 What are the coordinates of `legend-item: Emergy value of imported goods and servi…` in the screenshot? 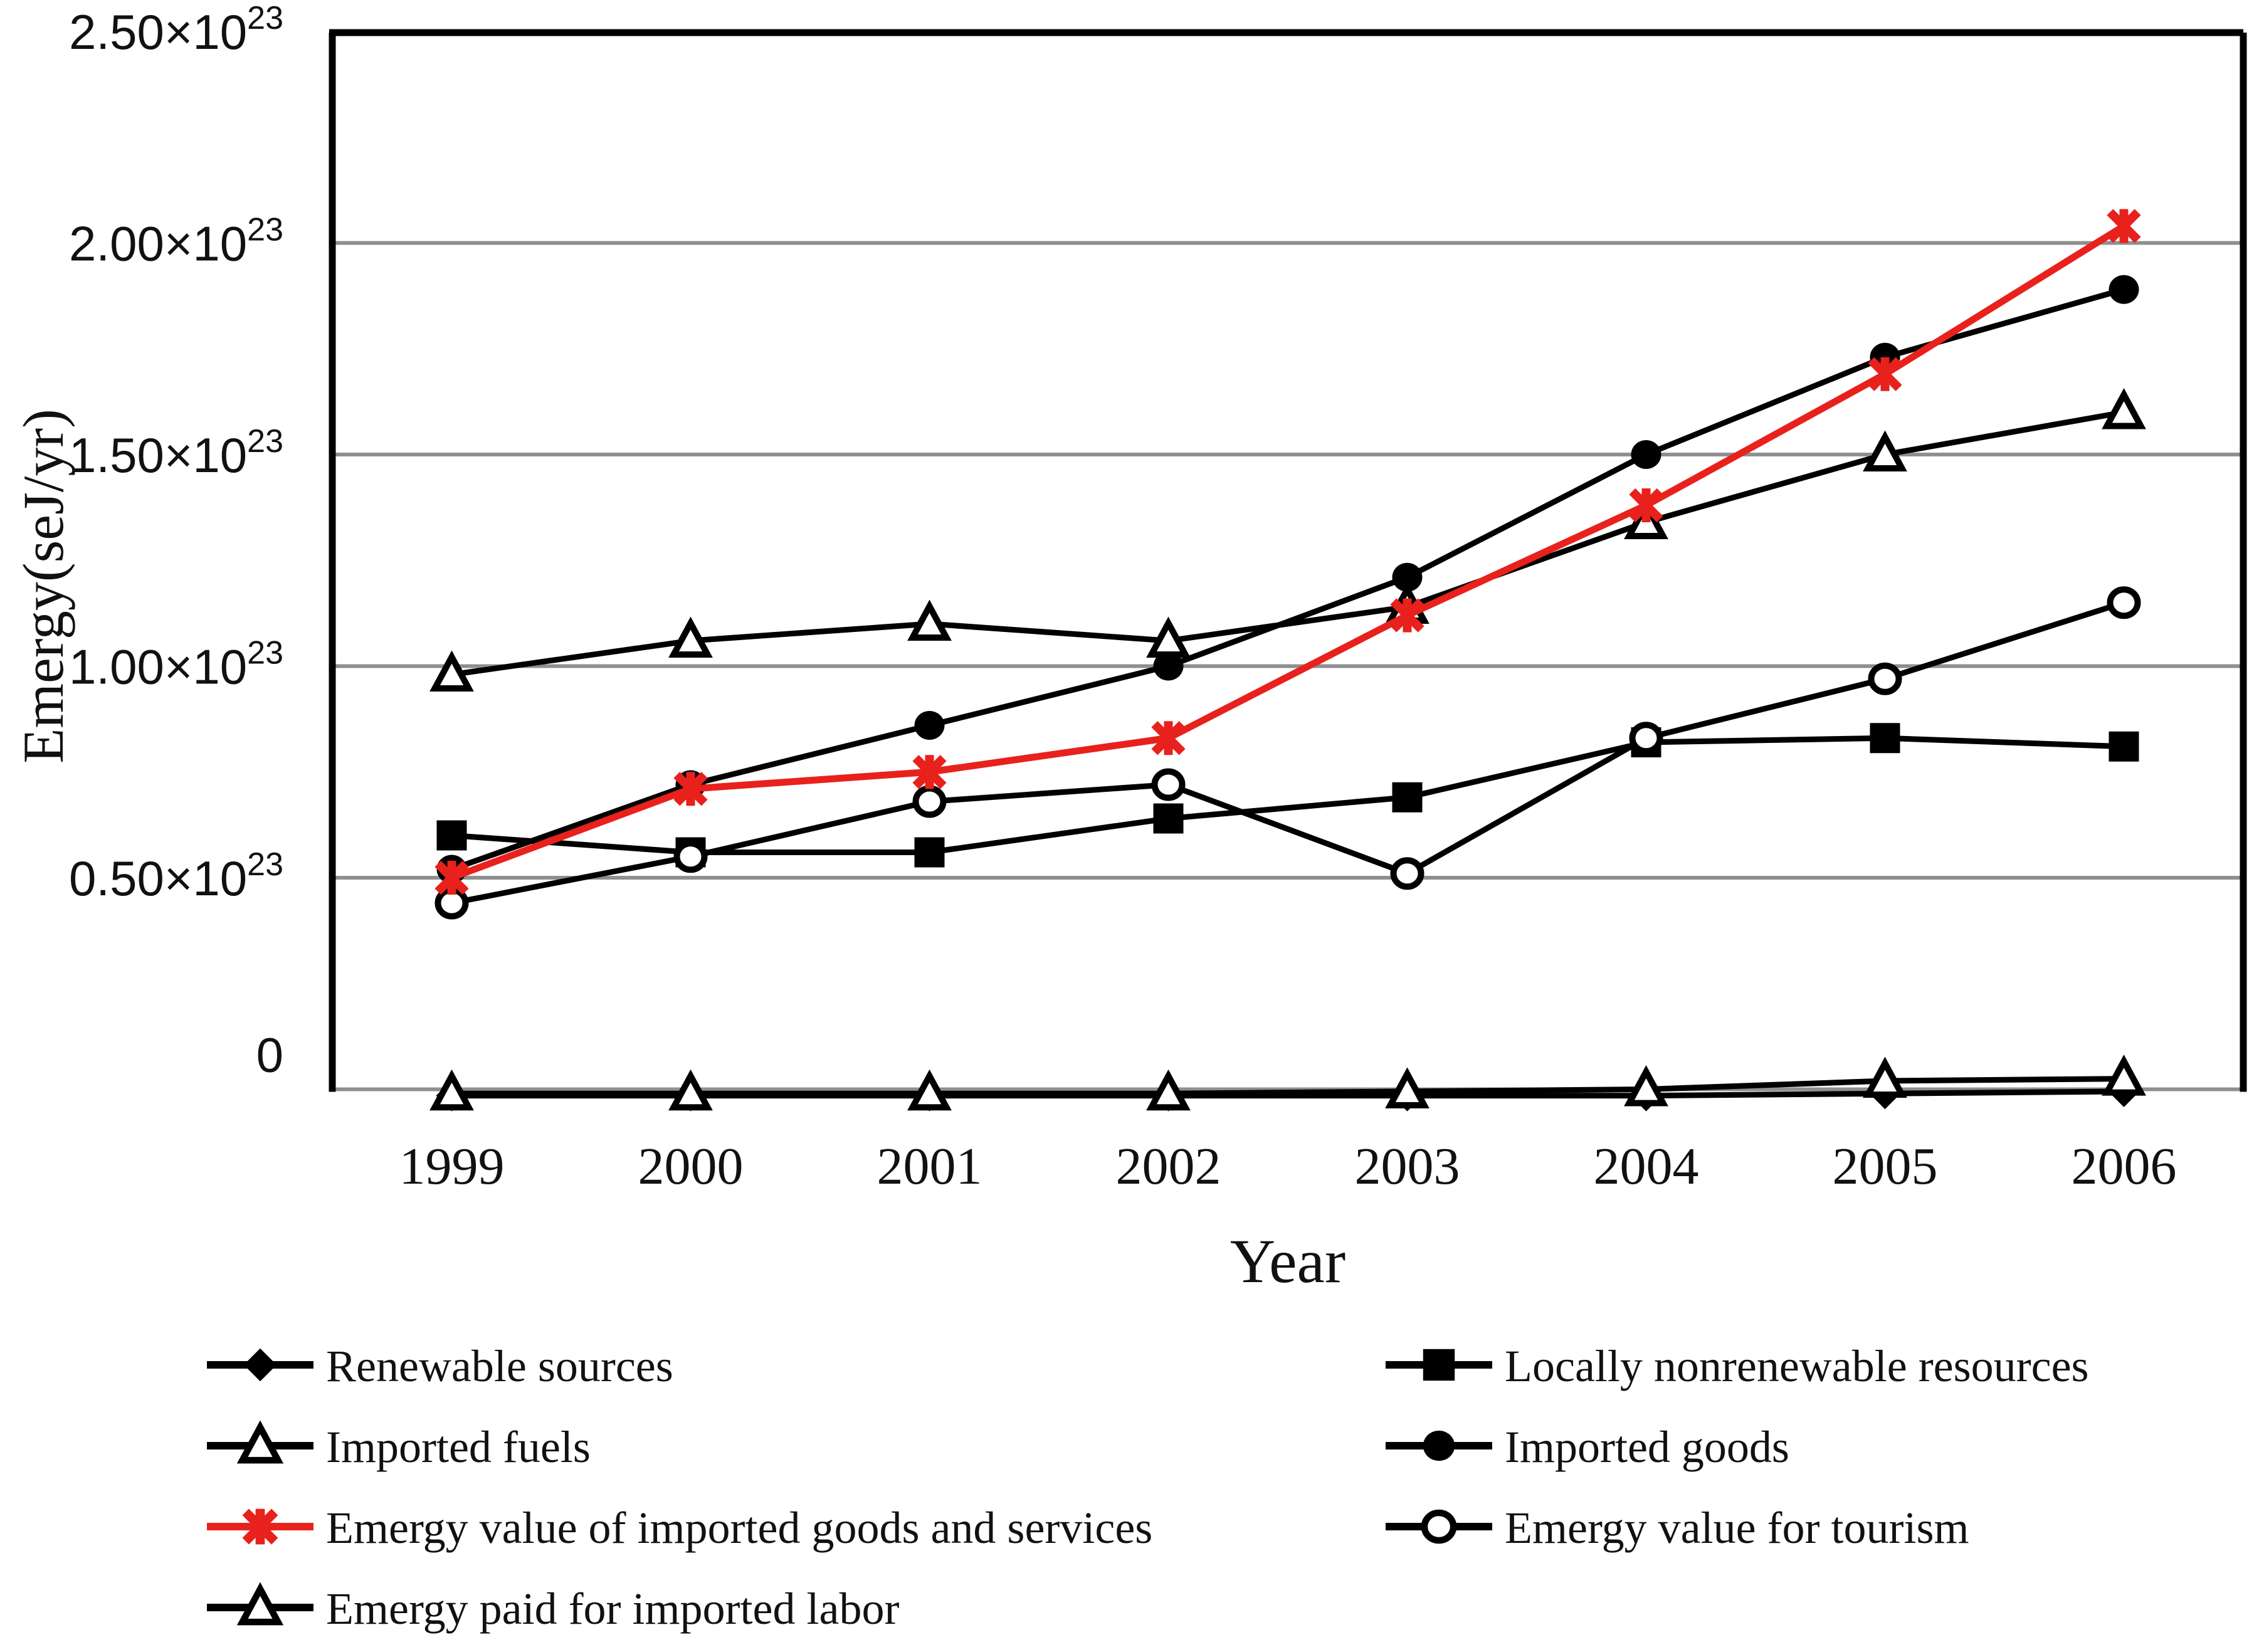 It's located at (679, 1528).